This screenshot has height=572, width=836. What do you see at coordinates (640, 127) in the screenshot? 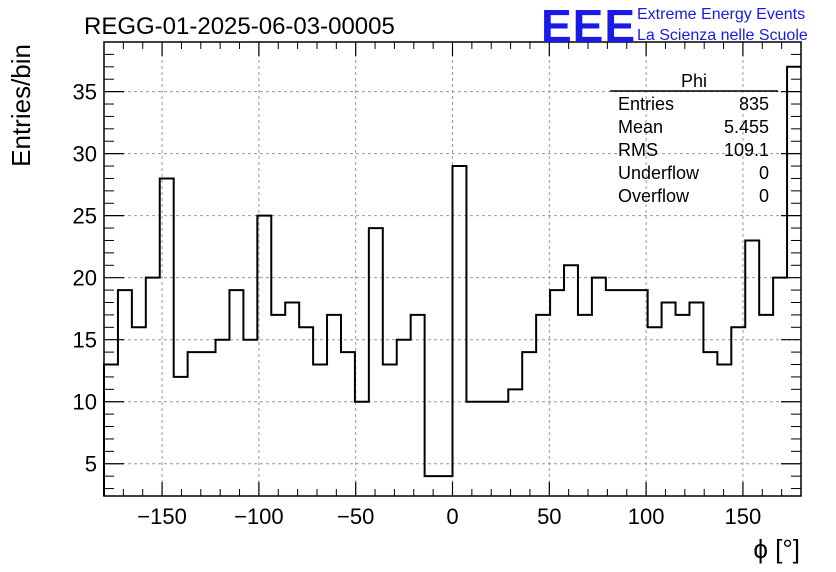
I see `stats-row-label: Mean` at bounding box center [640, 127].